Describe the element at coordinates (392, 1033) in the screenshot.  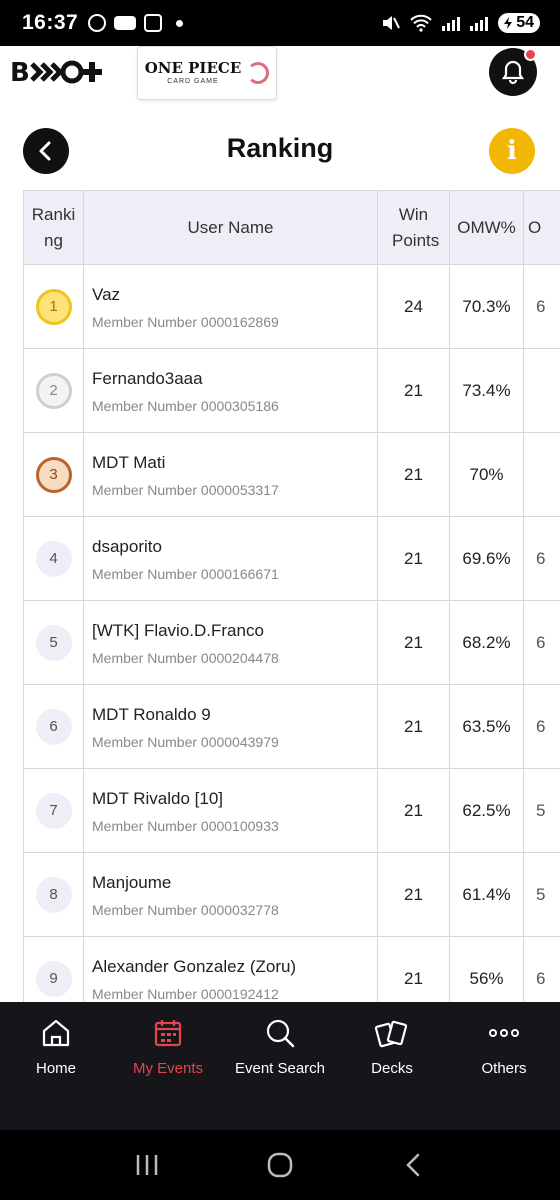
I see `cards-icon` at that location.